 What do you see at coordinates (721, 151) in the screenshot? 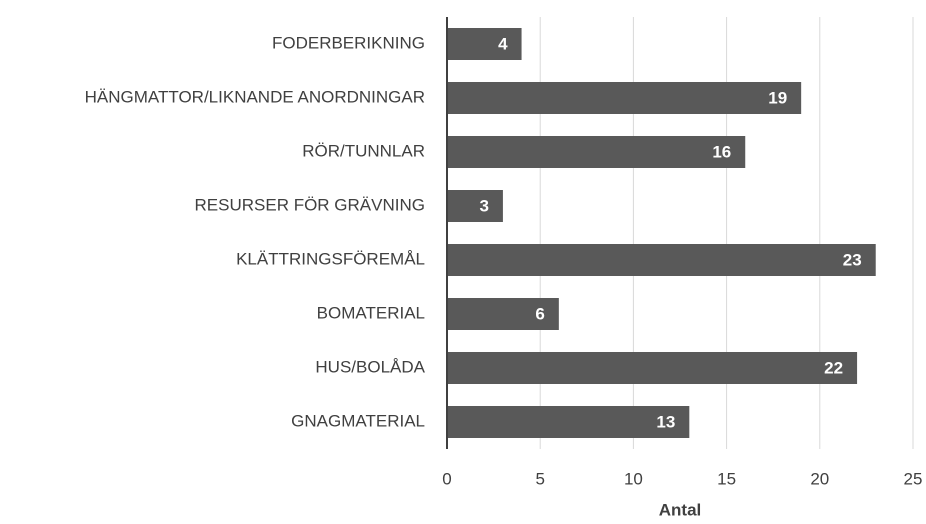
I see `value-label: 16` at bounding box center [721, 151].